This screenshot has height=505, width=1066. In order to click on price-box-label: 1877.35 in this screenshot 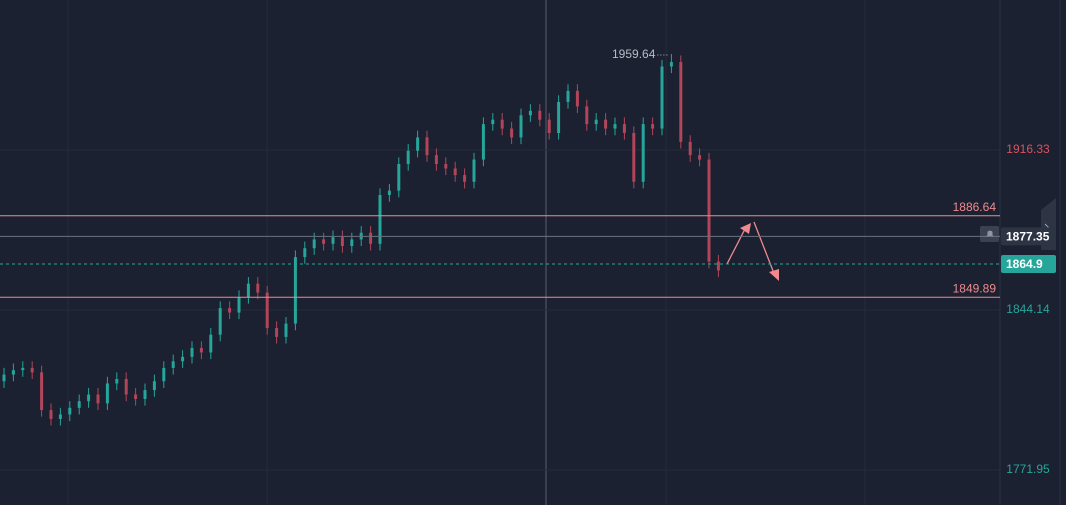, I will do `click(1028, 237)`.